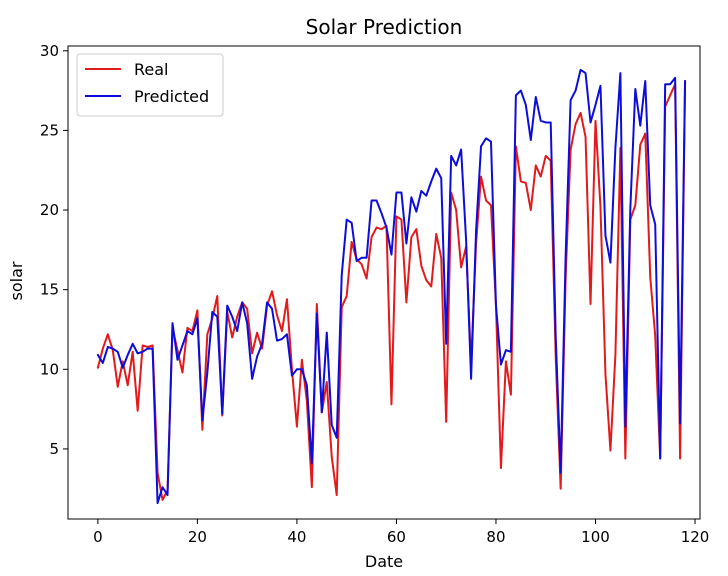 The width and height of the screenshot is (728, 576). I want to click on x-axis-label: Date, so click(384, 561).